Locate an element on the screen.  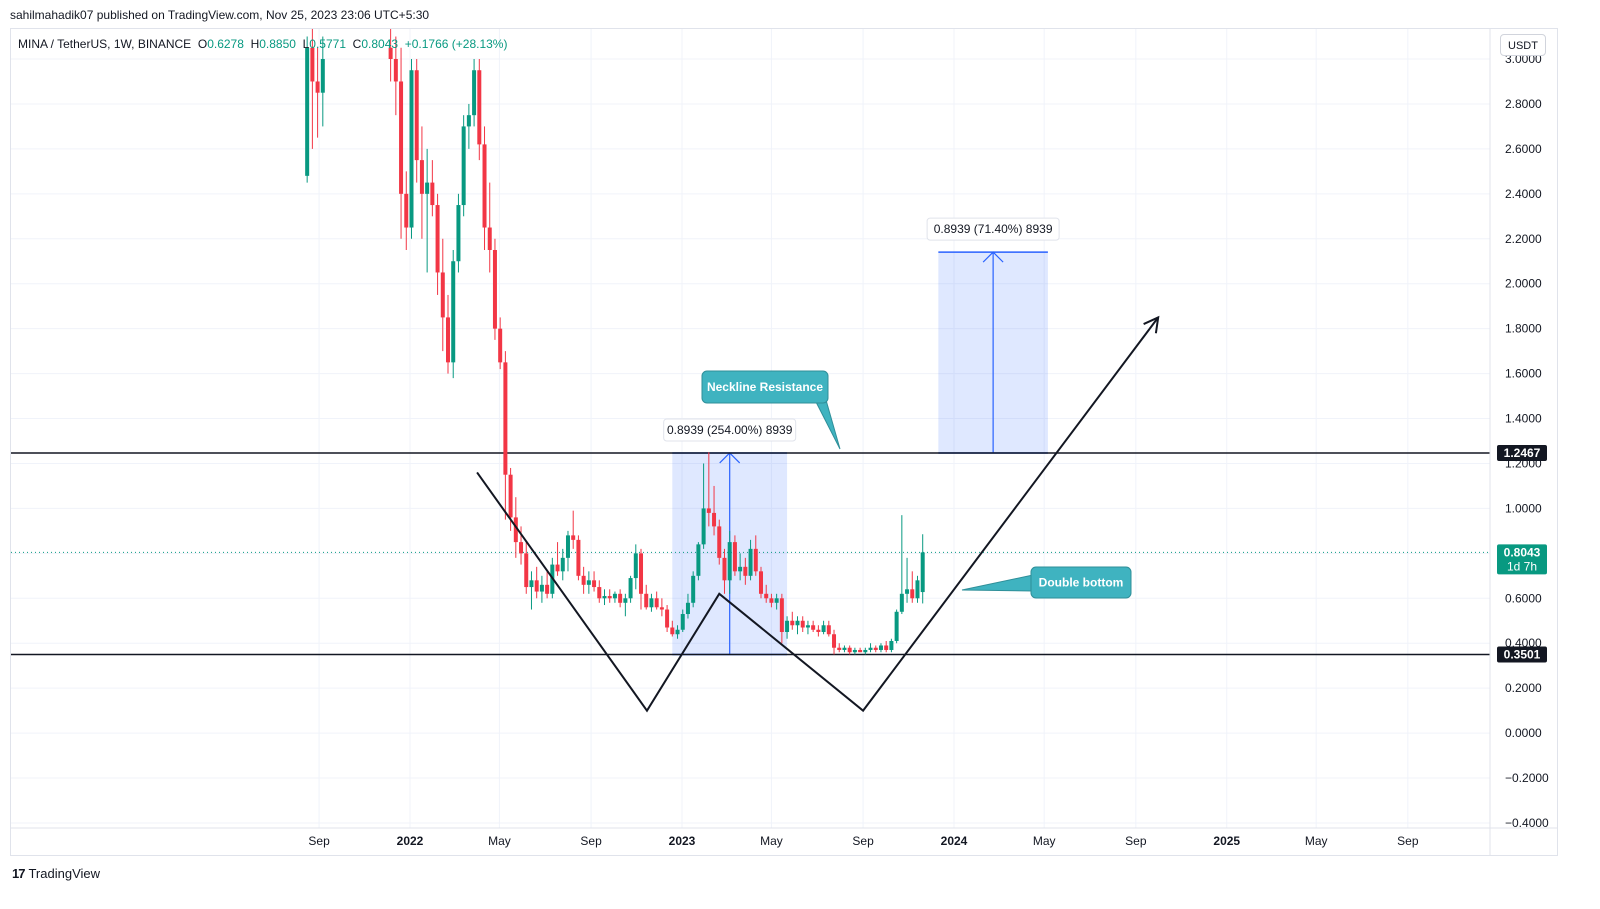
price-tick-label: 2.8000 is located at coordinates (1523, 104).